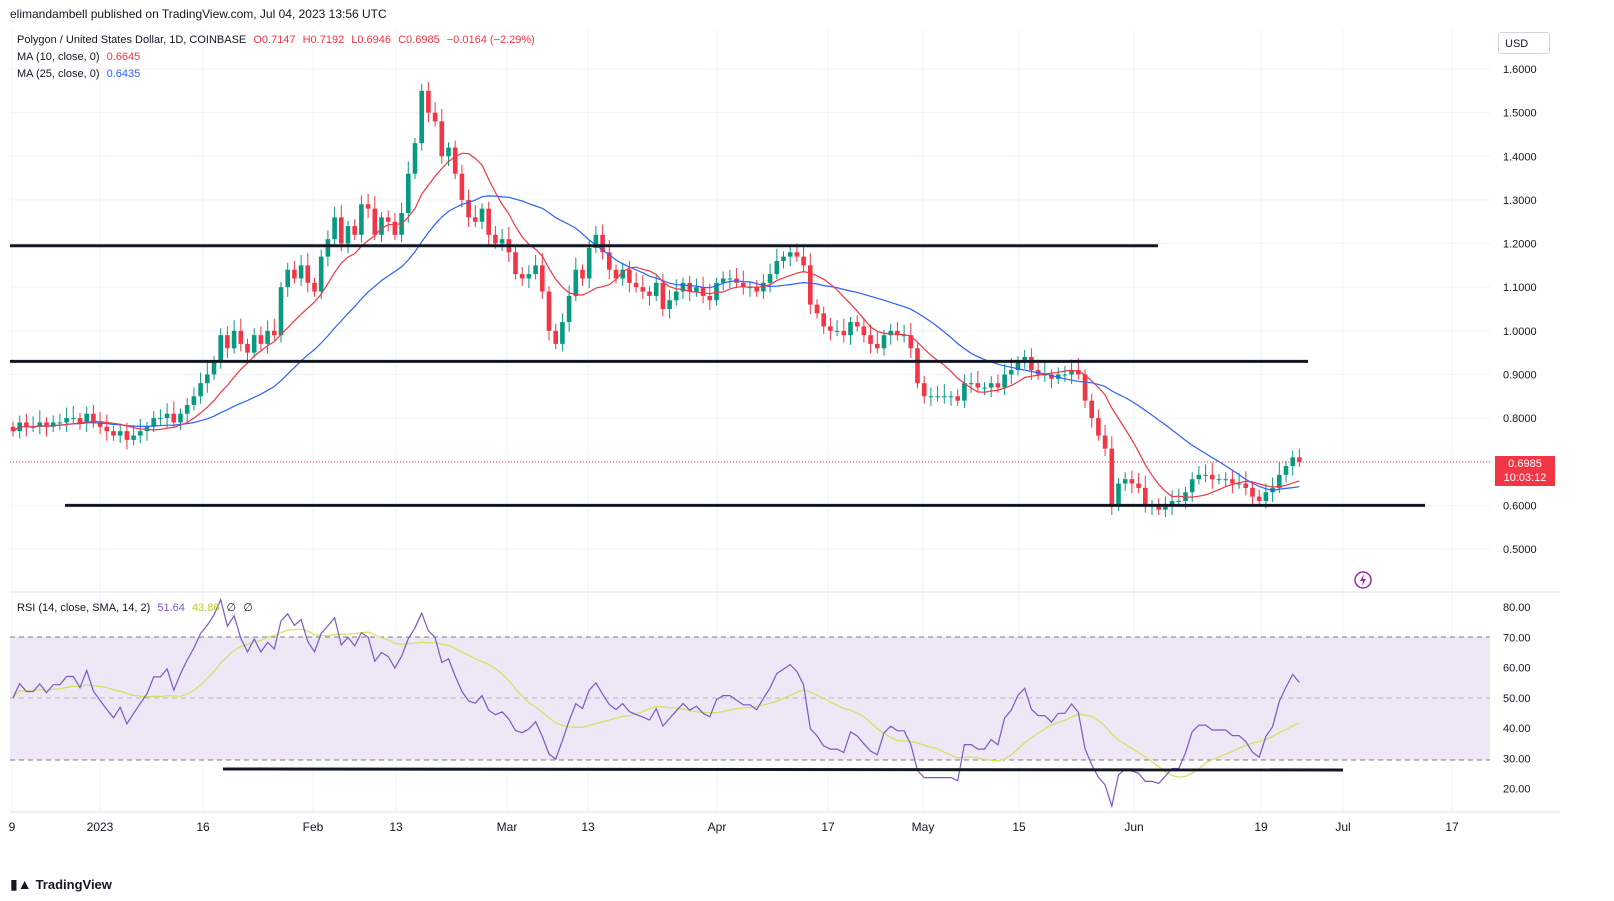 This screenshot has width=1614, height=901. Describe the element at coordinates (828, 827) in the screenshot. I see `time-tick-label: 17` at that location.